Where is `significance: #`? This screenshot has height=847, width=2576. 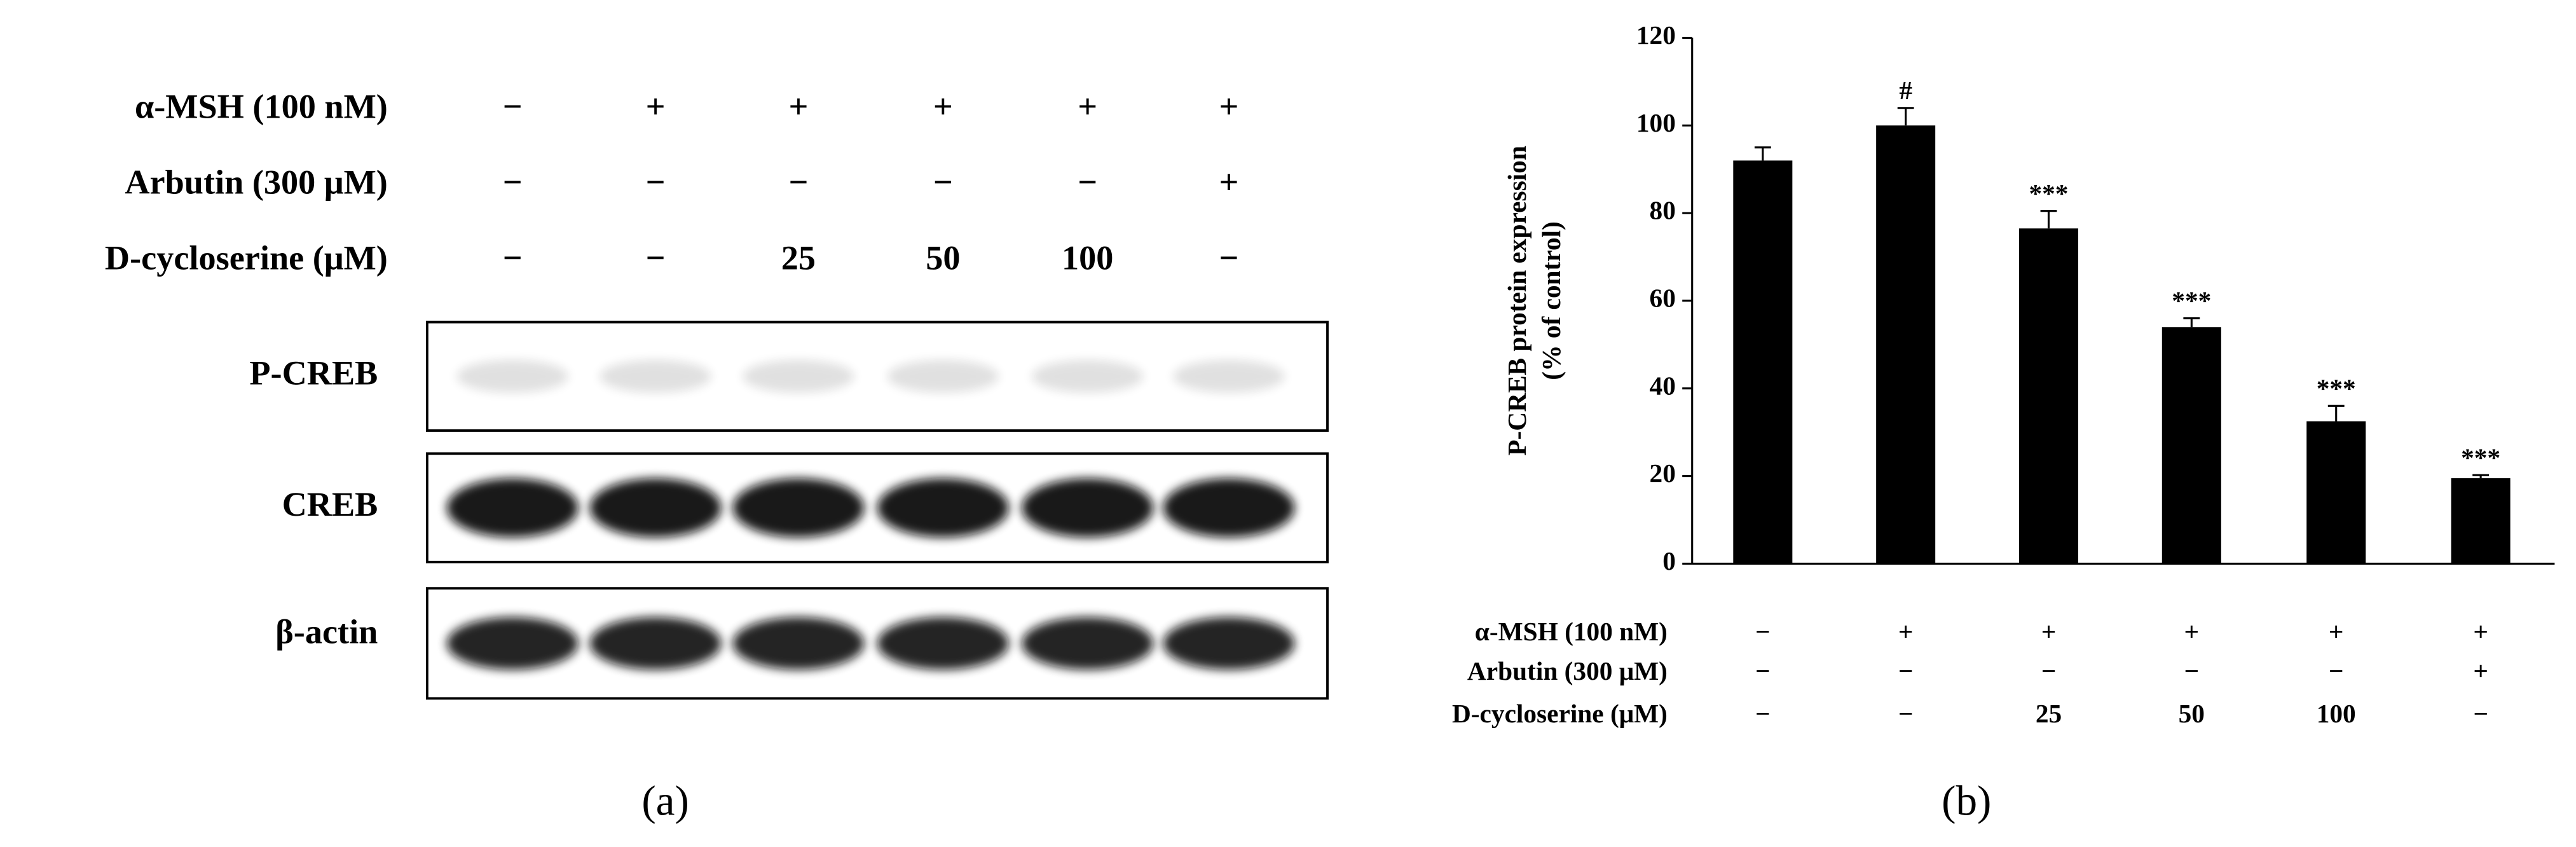
significance: # is located at coordinates (1906, 91).